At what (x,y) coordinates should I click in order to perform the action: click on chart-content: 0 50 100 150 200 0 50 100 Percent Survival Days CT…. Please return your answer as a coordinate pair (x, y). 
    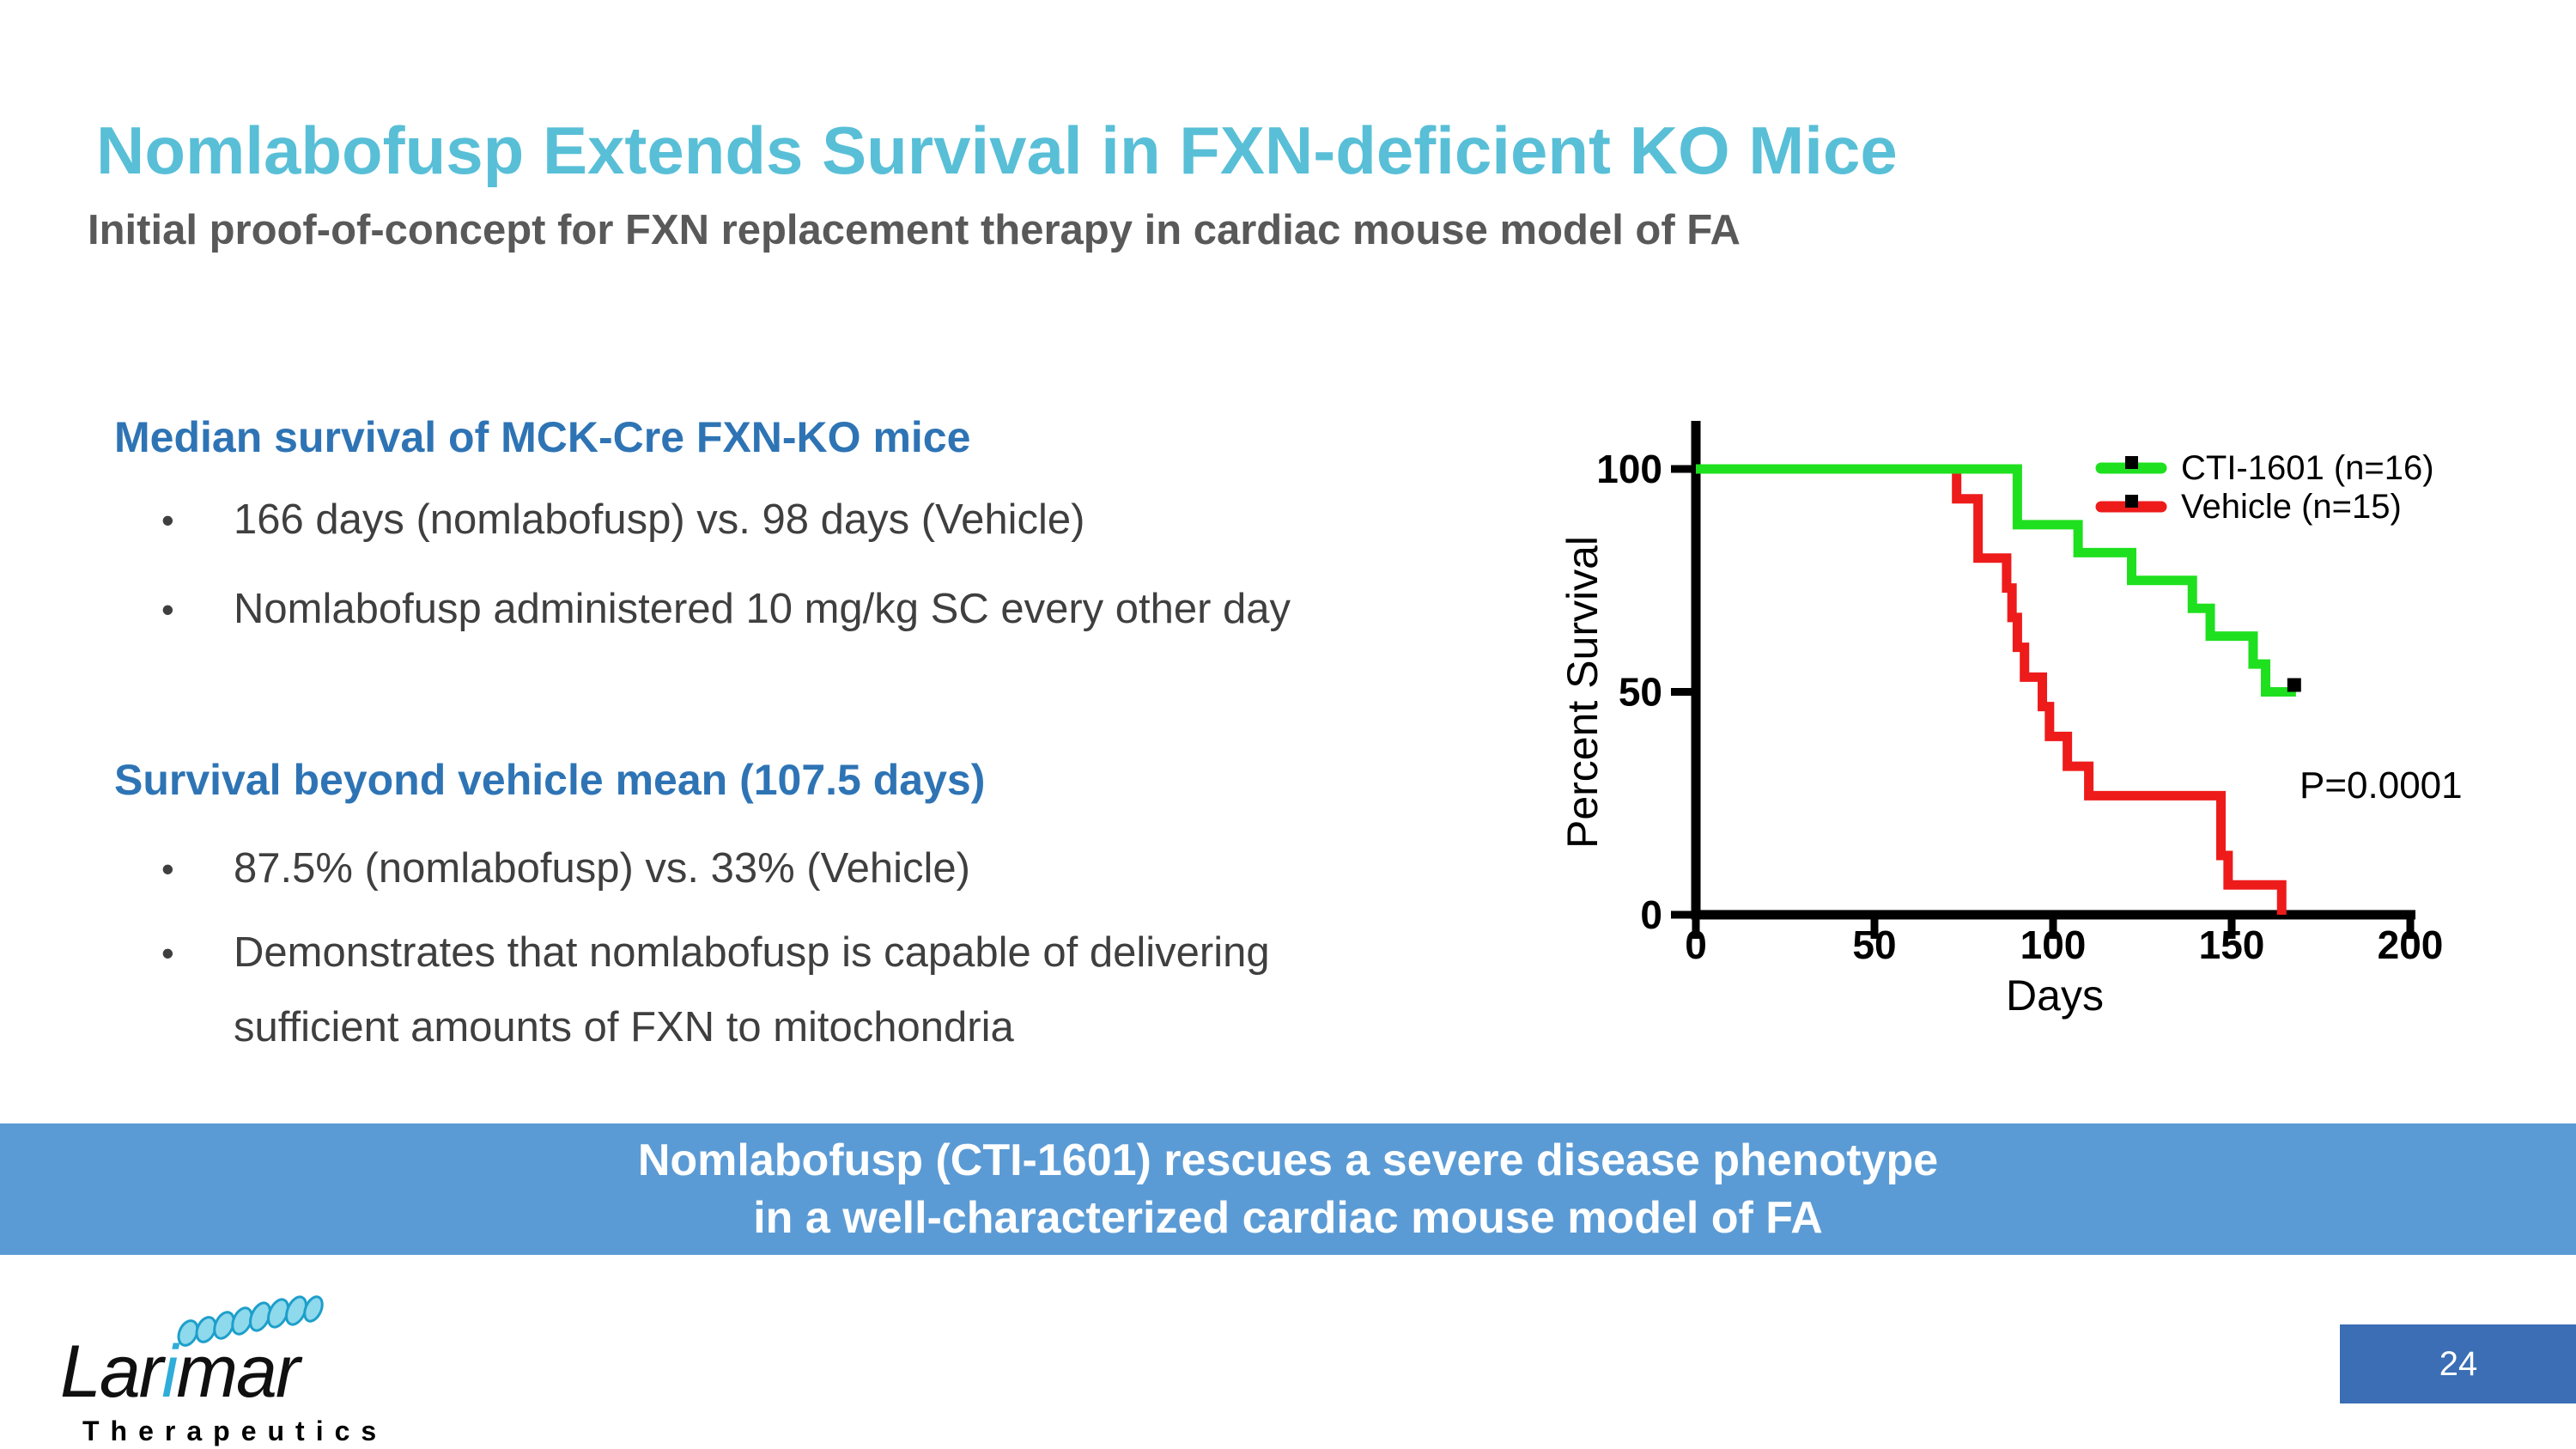
    Looking at the image, I should click on (2013, 733).